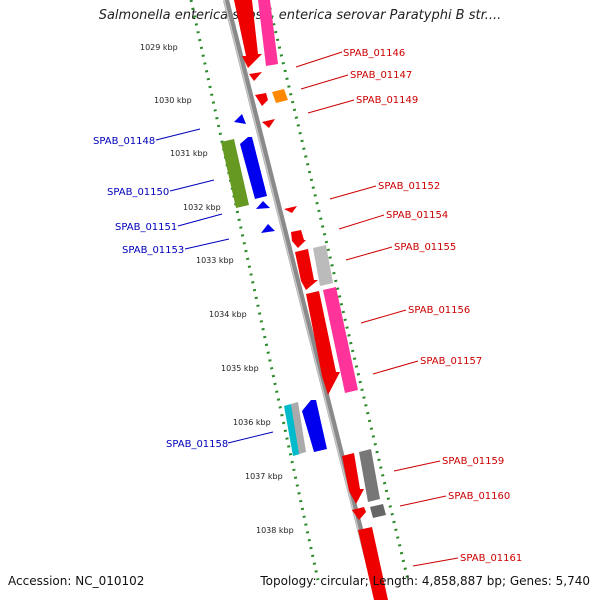 Image resolution: width=600 pixels, height=600 pixels. Describe the element at coordinates (153, 250) in the screenshot. I see `gene-label: SPAB_01153` at that location.